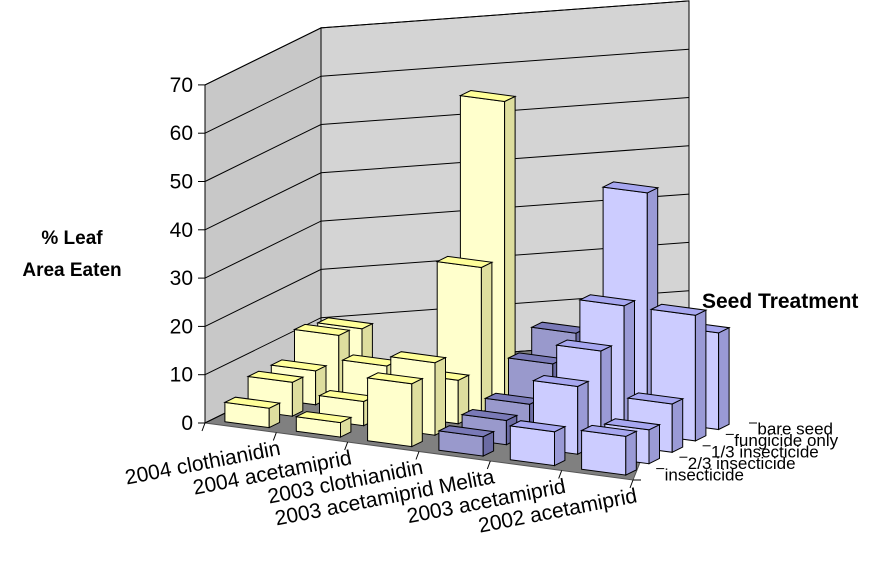  Describe the element at coordinates (780, 301) in the screenshot. I see `z-axis-title: Seed Treatment` at that location.